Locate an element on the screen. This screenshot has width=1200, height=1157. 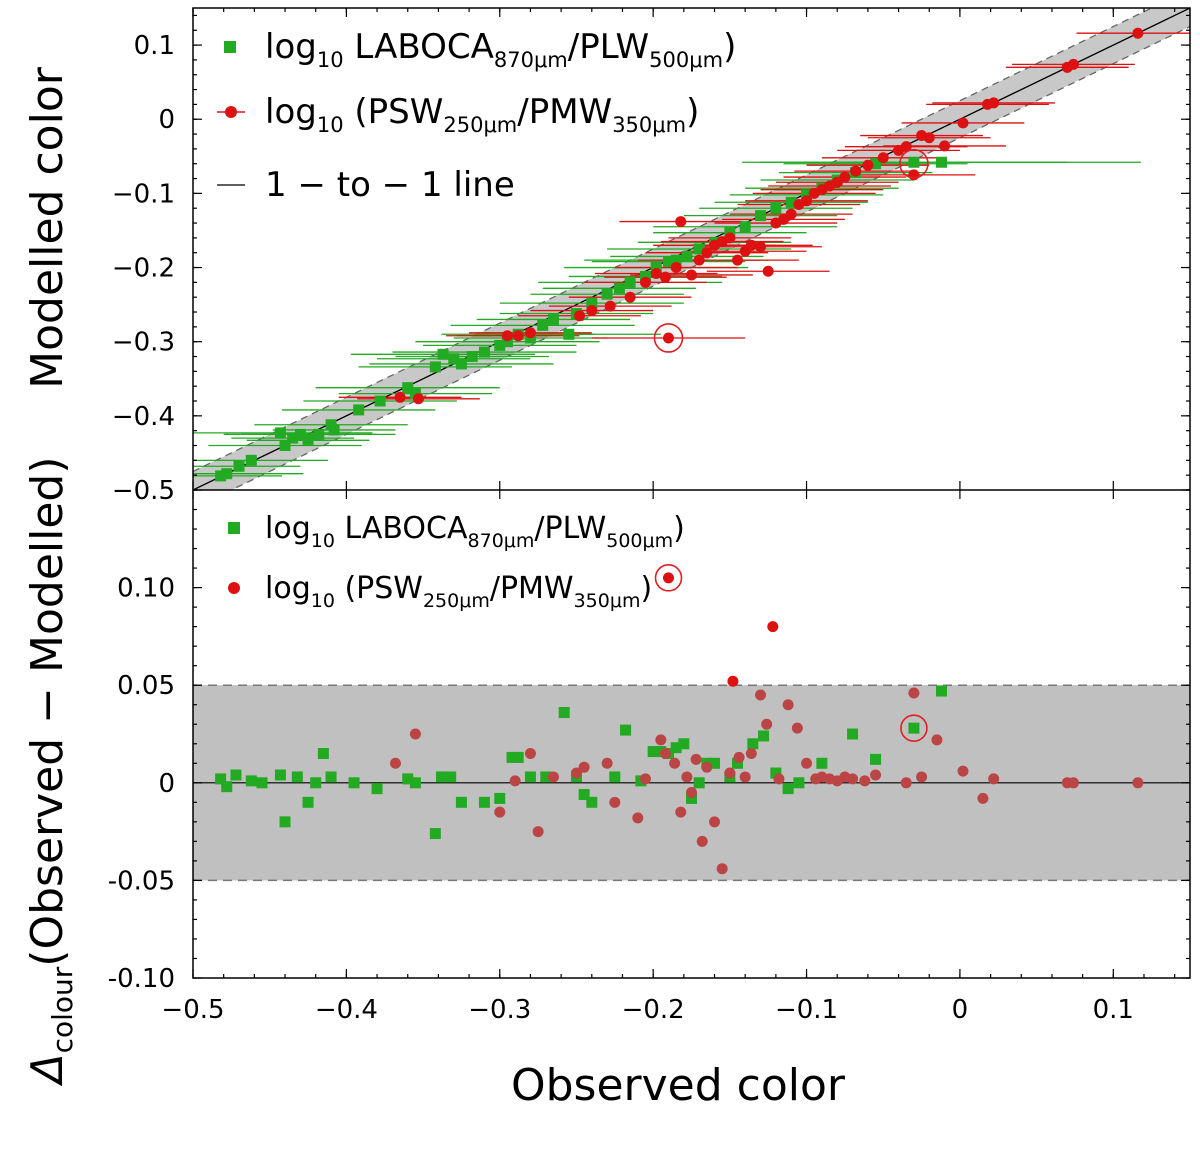
legend-entry: 1 − to − 1 line is located at coordinates (390, 185).